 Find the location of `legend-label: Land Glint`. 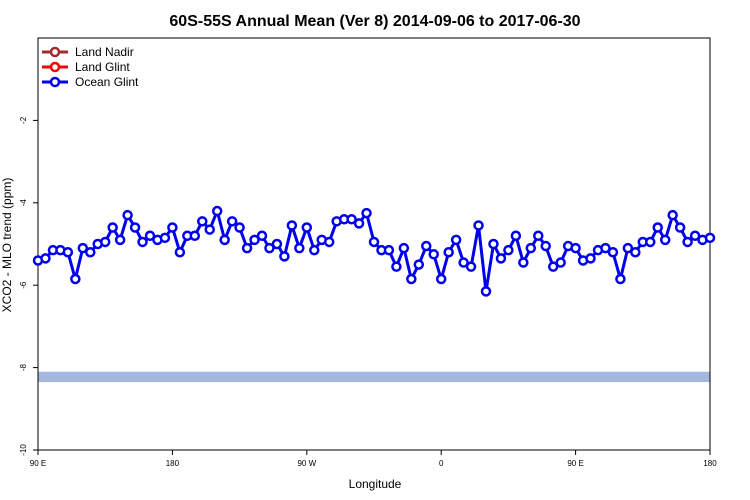

legend-label: Land Glint is located at coordinates (102, 67).